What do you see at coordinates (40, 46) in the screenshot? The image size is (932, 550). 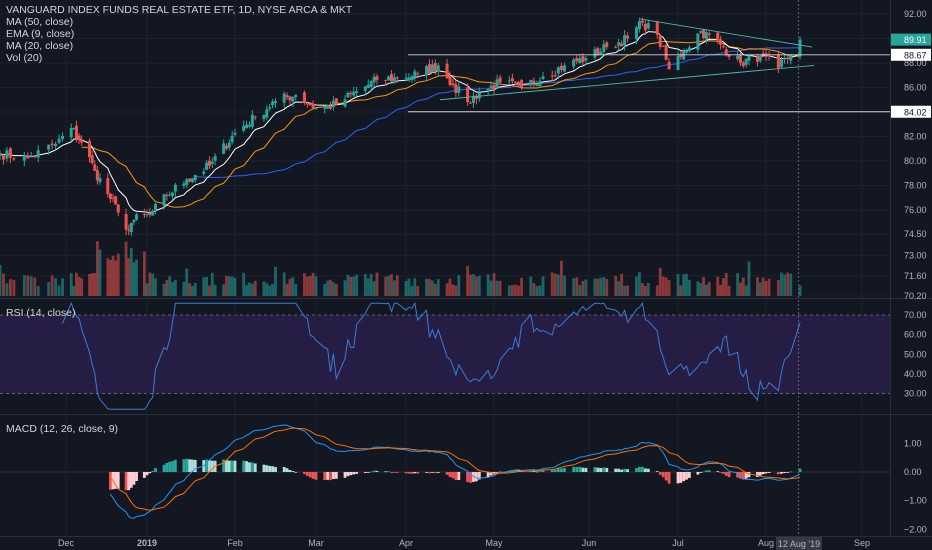 I see `legend-ma20: MA (20, close)` at bounding box center [40, 46].